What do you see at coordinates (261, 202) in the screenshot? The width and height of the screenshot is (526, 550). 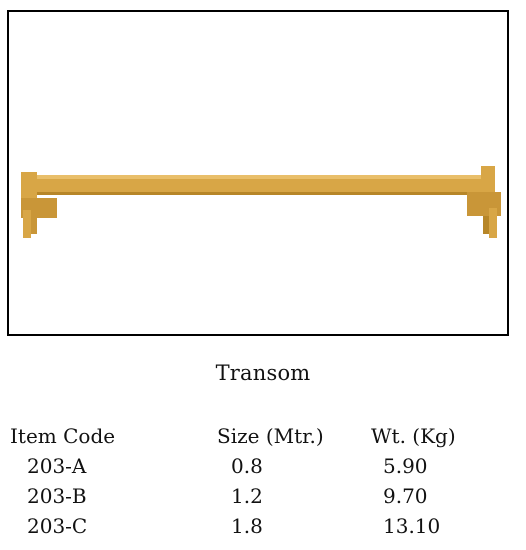 I see `transom-beam-image` at bounding box center [261, 202].